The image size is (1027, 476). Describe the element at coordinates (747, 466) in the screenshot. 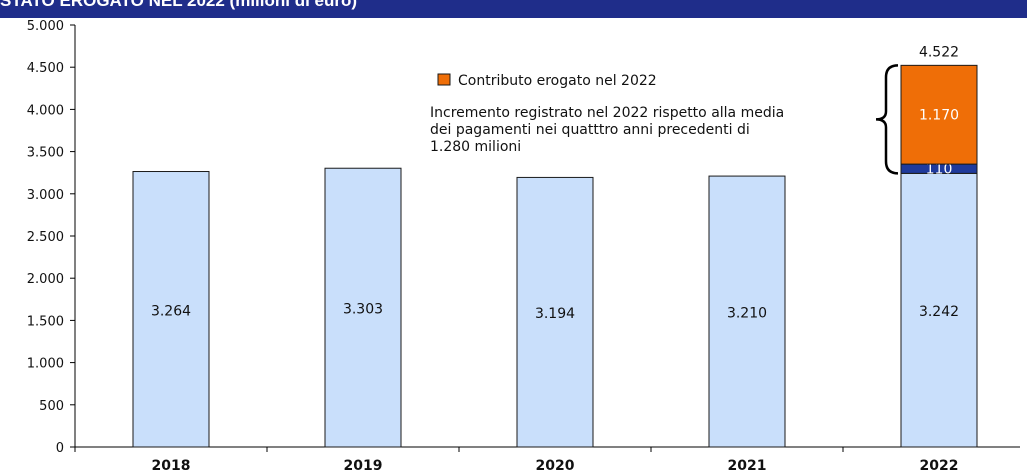

I see `x-category-label: 2021` at that location.